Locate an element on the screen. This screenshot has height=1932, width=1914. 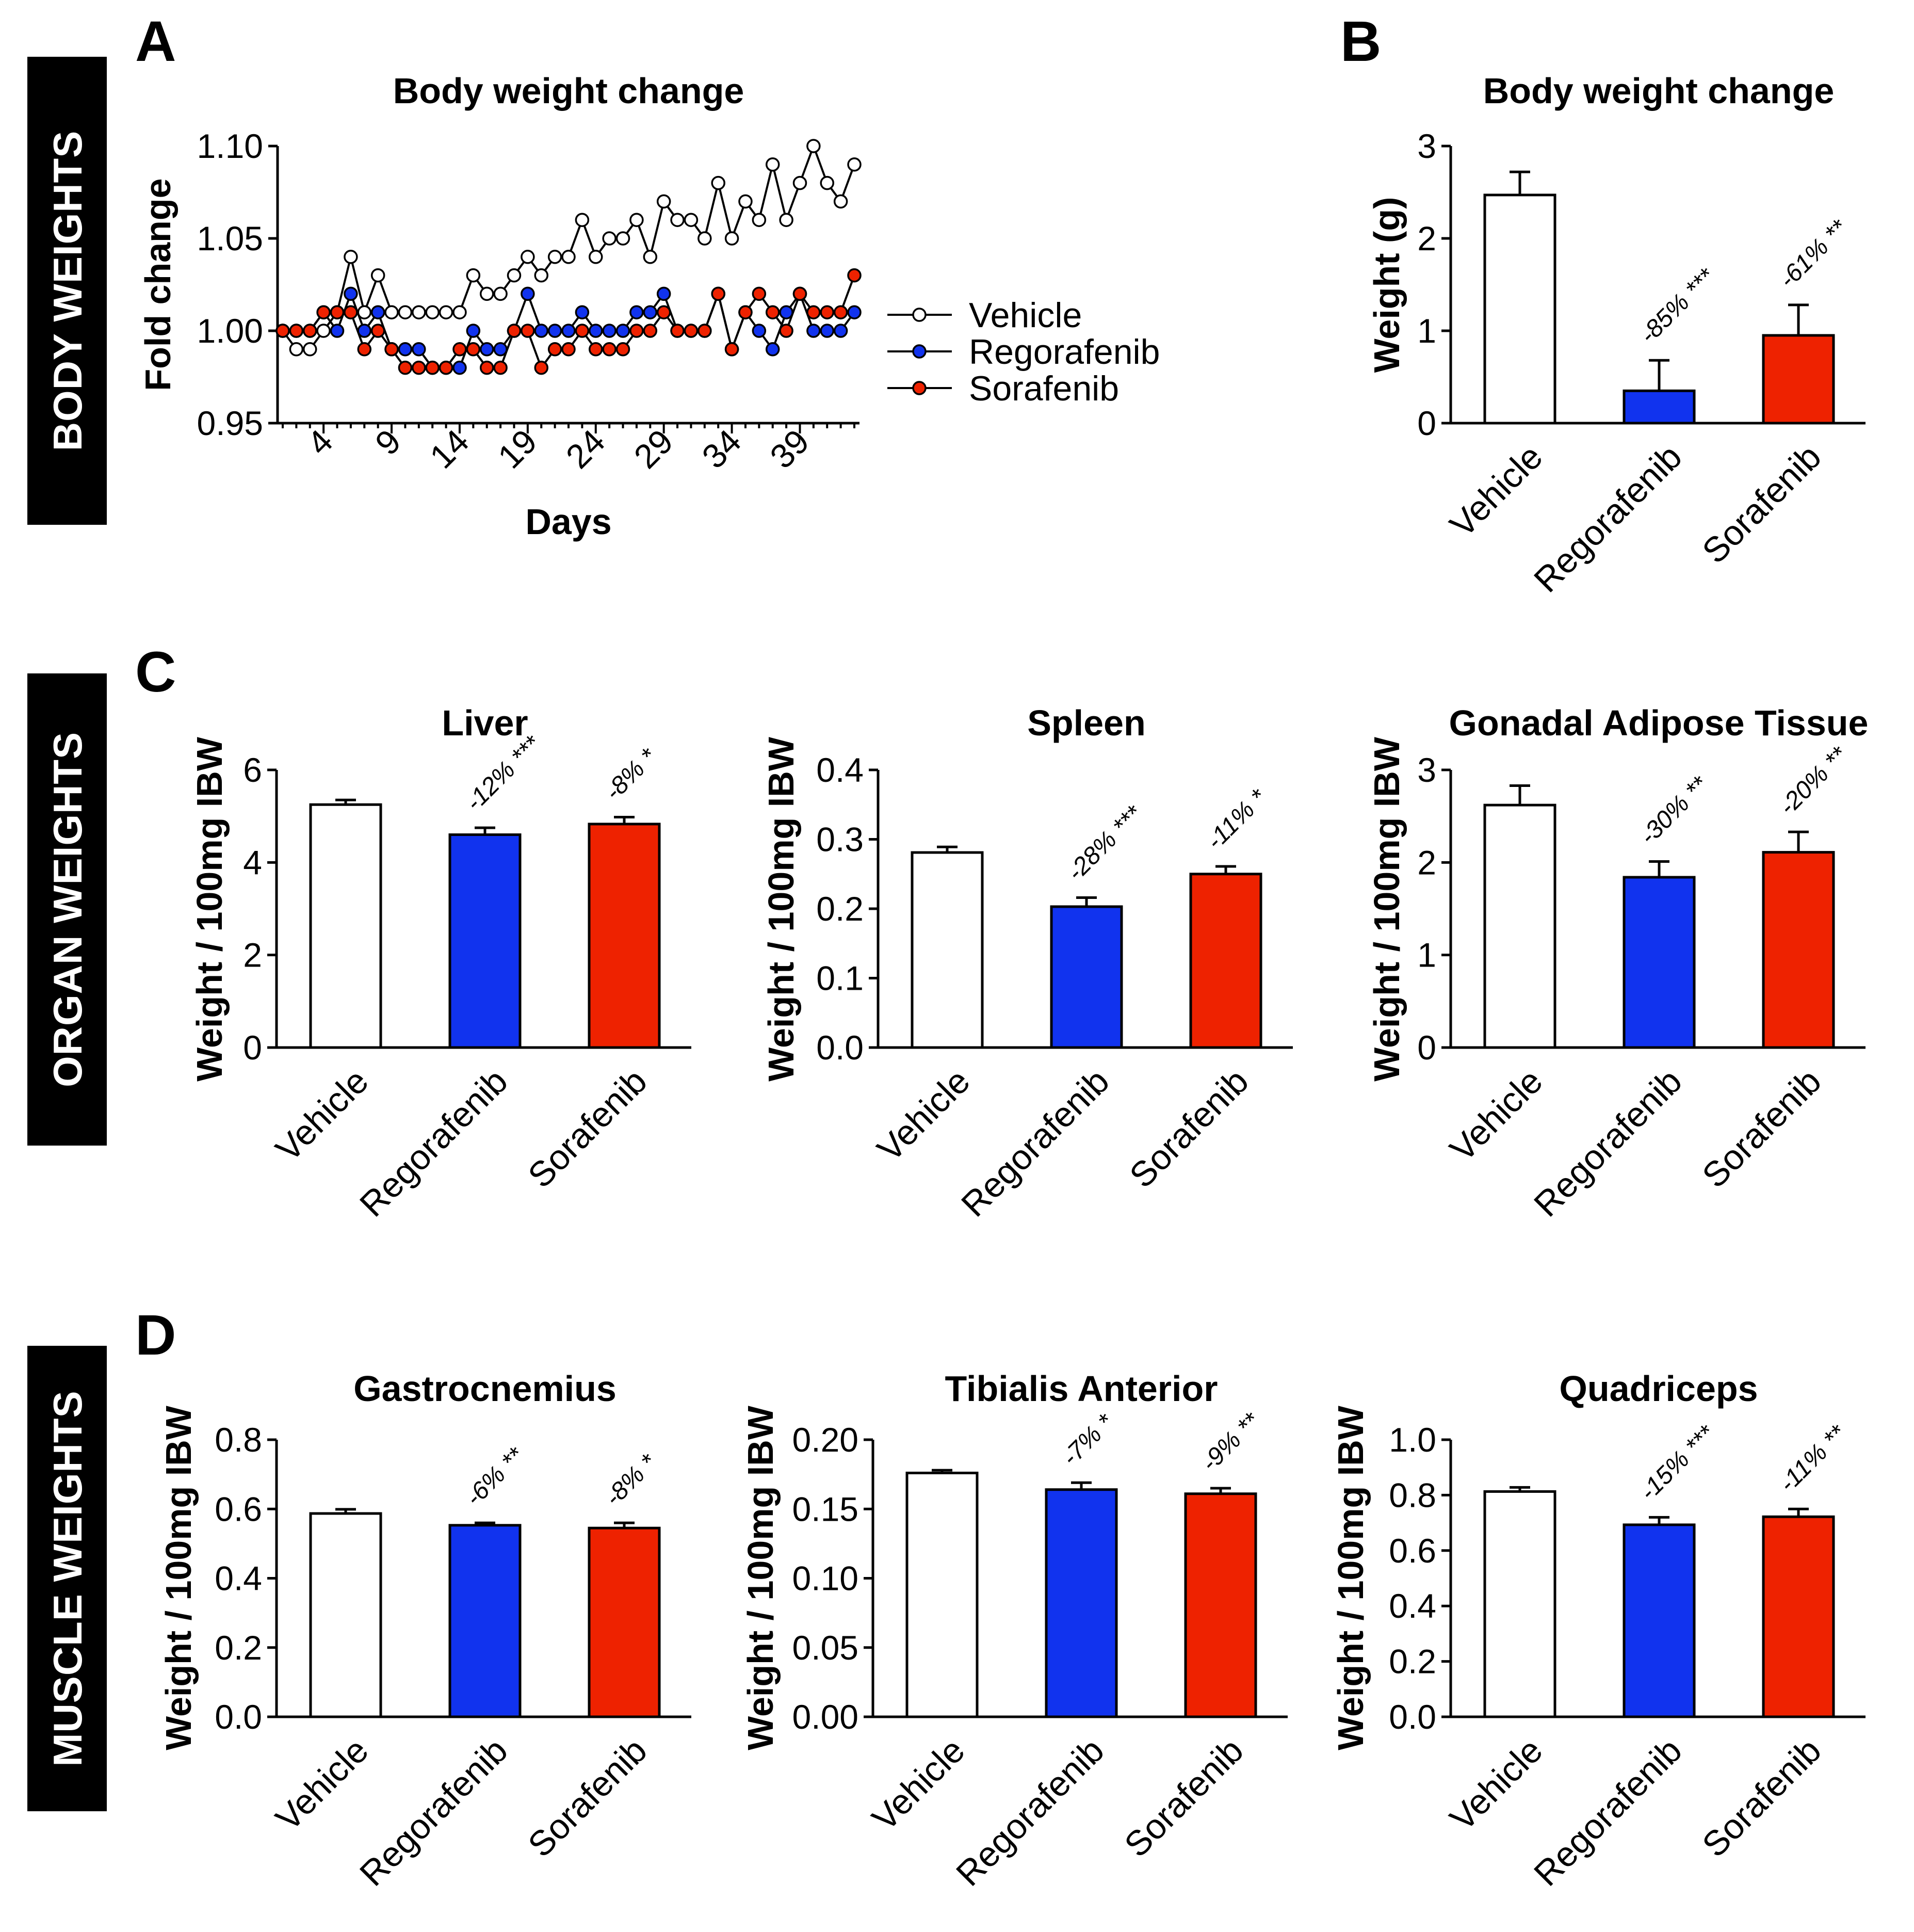
significance-label-sorafenib: -11% ** is located at coordinates (1813, 1459).